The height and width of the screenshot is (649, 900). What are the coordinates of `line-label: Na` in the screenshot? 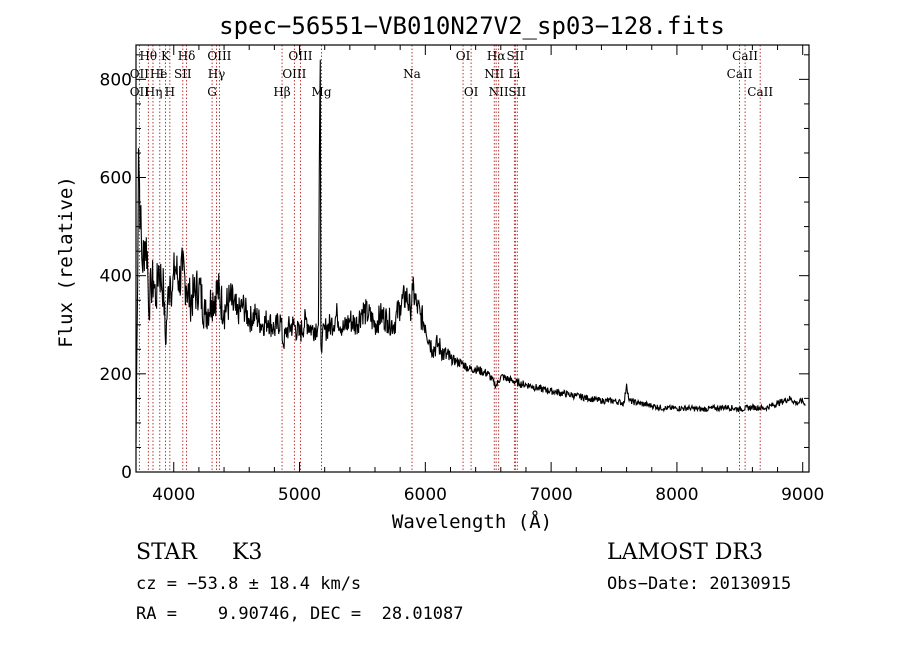 It's located at (412, 74).